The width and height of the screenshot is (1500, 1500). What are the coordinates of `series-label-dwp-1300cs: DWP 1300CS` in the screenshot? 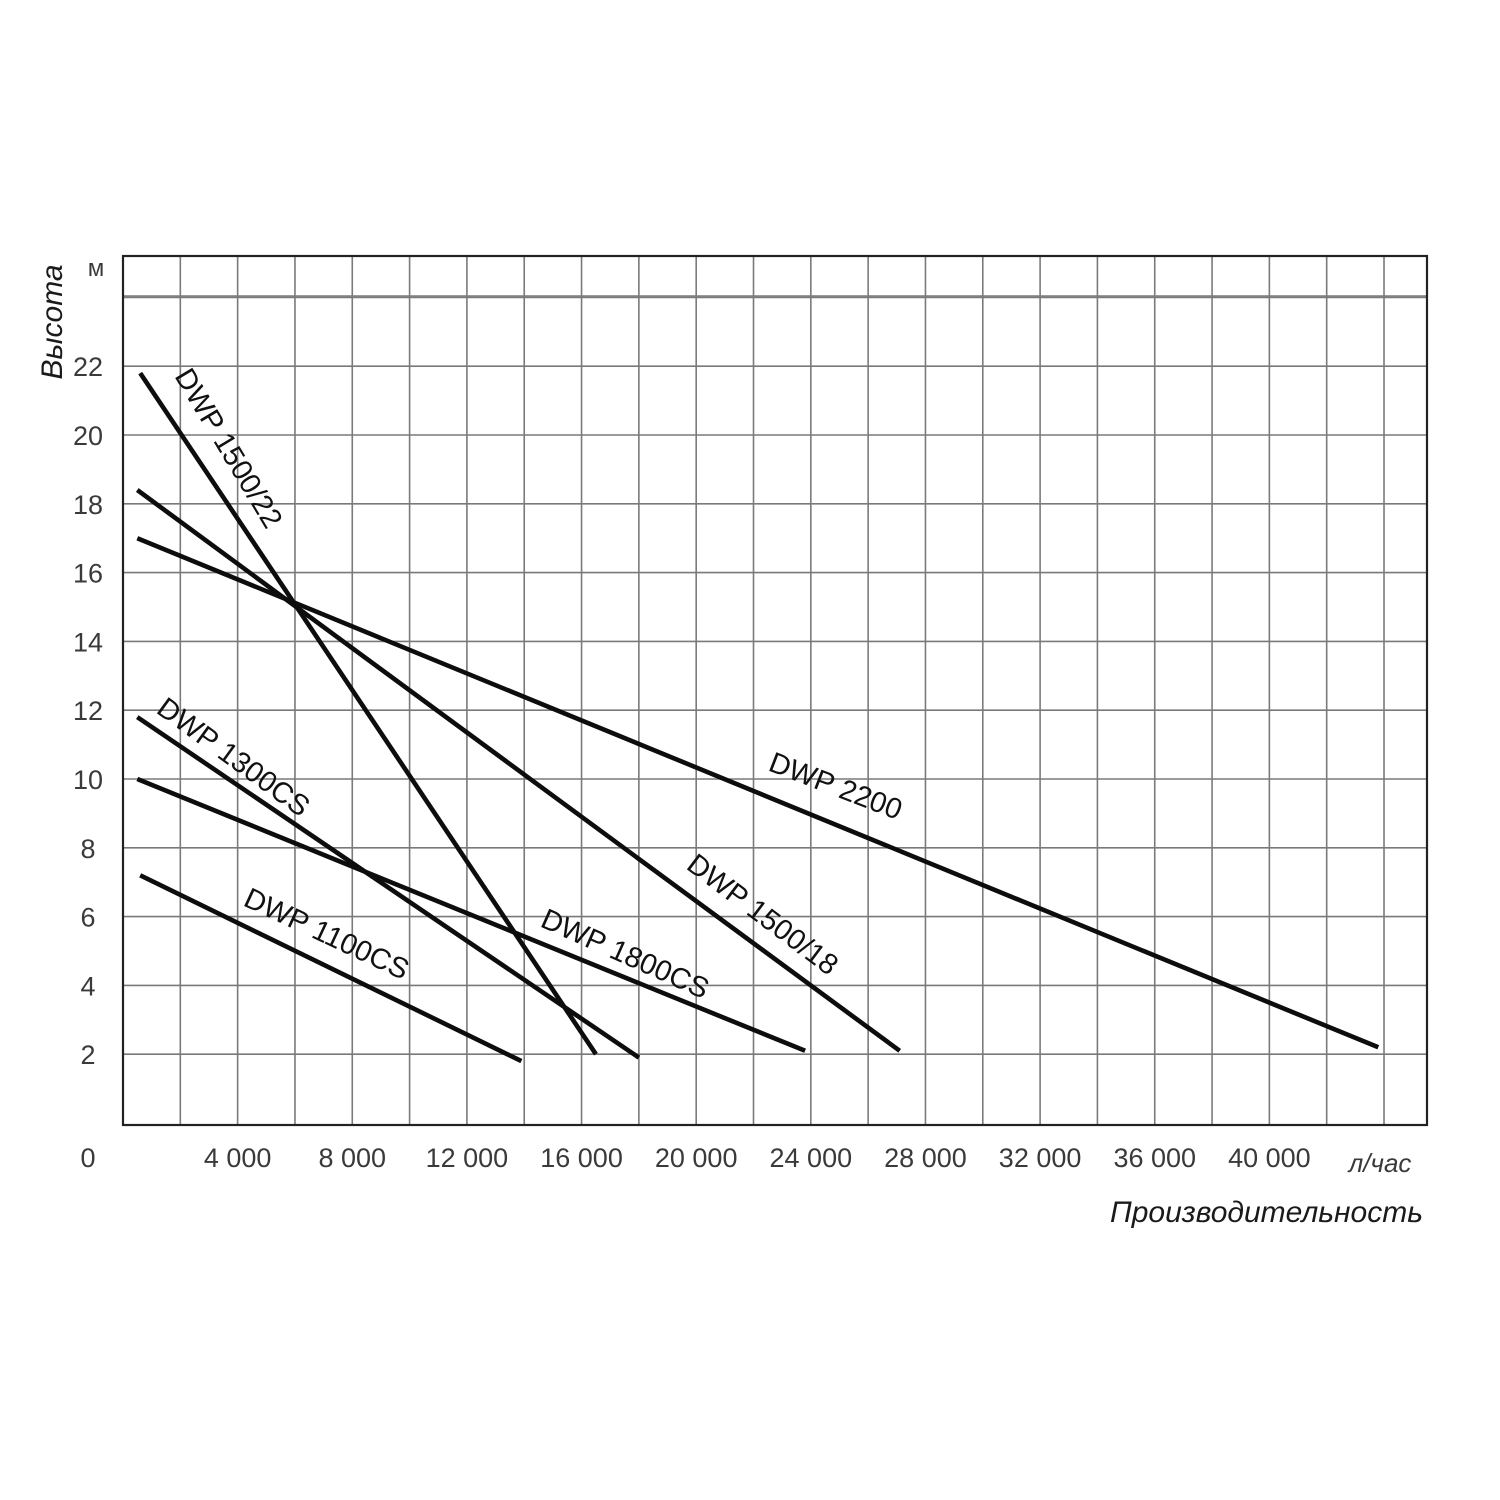 It's located at (233, 758).